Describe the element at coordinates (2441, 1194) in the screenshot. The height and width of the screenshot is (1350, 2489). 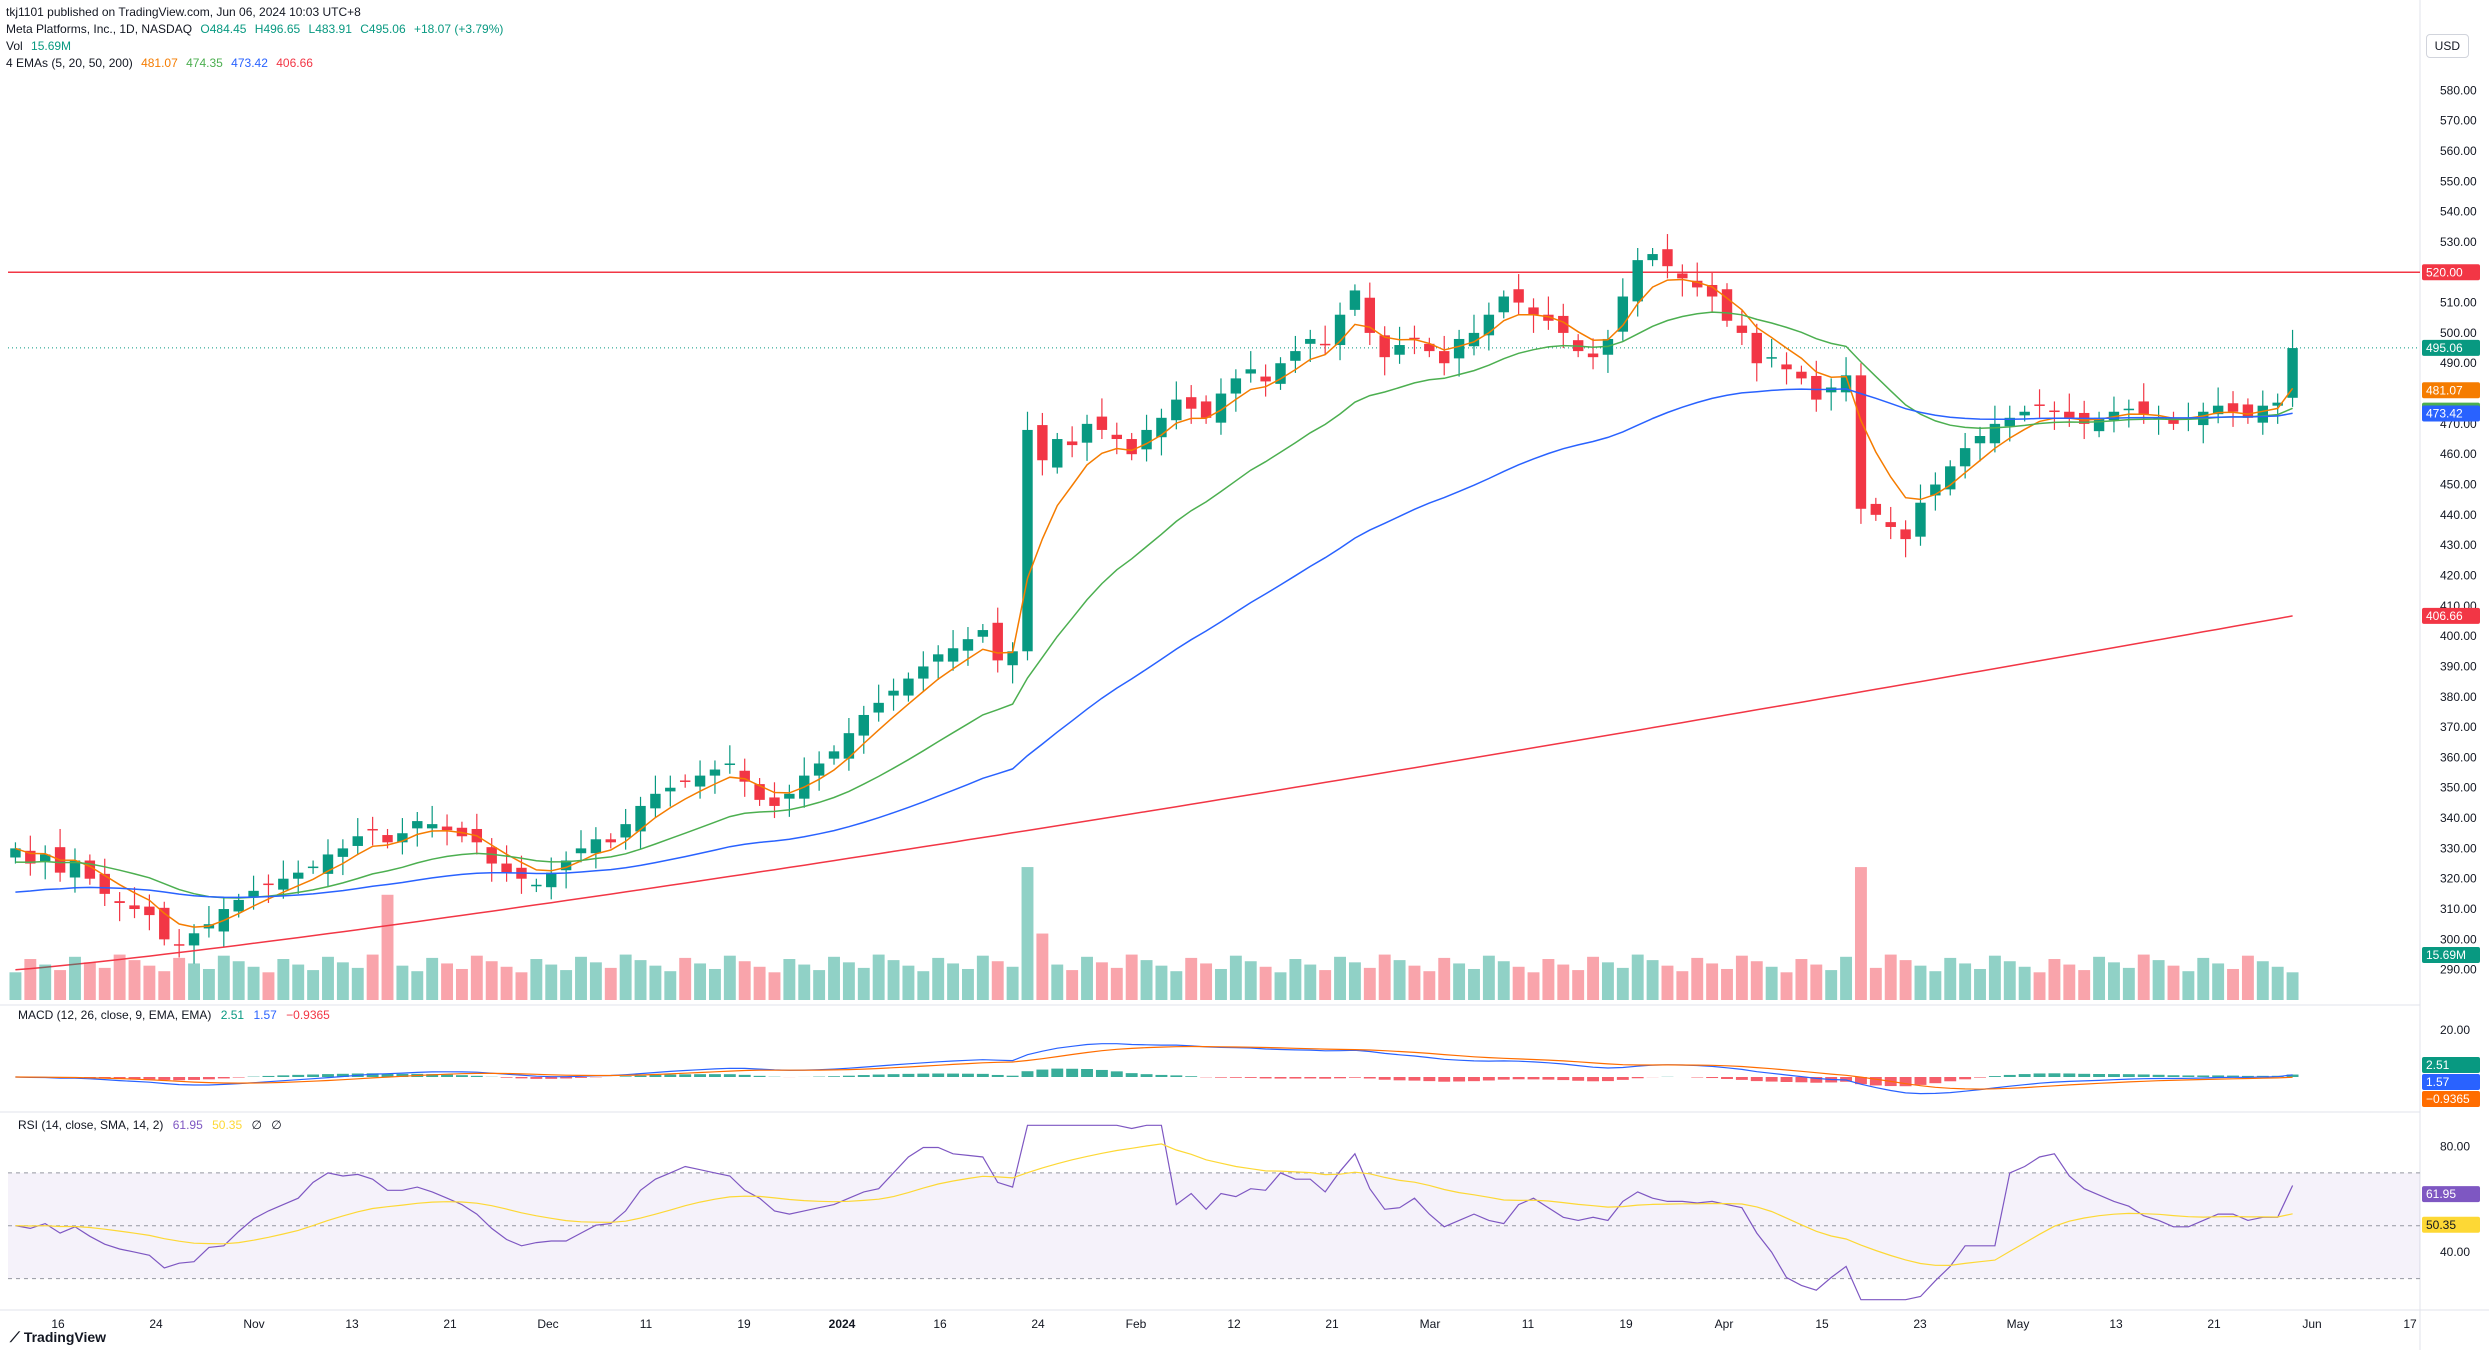
I see `rsi-value-text: 61.95` at that location.